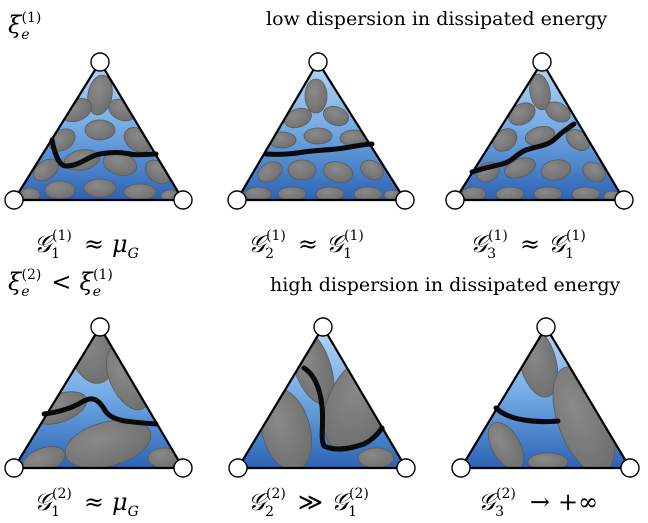  Describe the element at coordinates (308, 503) in the screenshot. I see `caption-r2-2: 𝒢2(2) ≫ 𝒢1(2)` at that location.